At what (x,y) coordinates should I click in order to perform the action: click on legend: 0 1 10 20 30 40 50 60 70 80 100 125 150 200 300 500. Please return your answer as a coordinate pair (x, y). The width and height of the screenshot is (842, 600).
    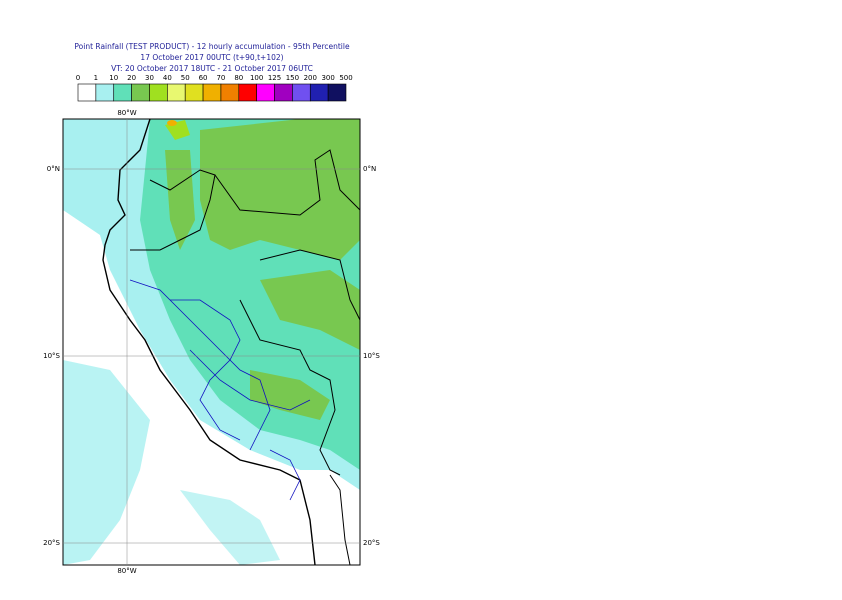
    Looking at the image, I should click on (214, 88).